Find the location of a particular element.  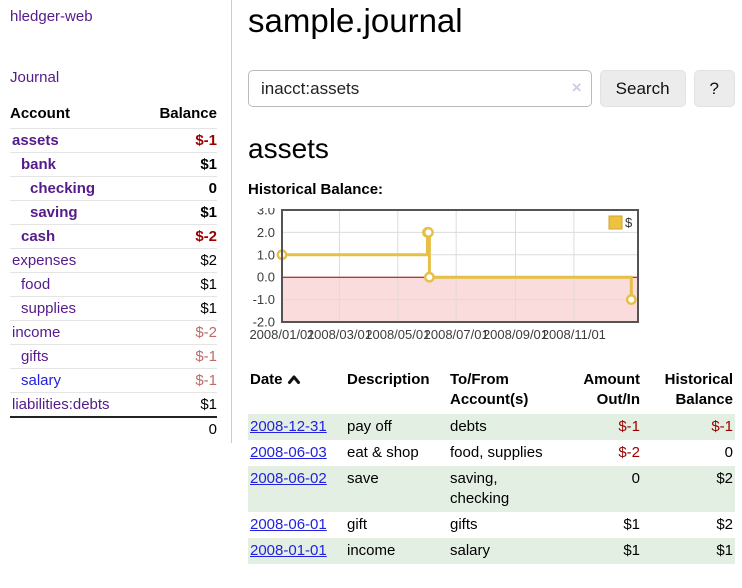

transaction-row: 2008-12-31 pay off debts $-1 $-1 is located at coordinates (491, 427).